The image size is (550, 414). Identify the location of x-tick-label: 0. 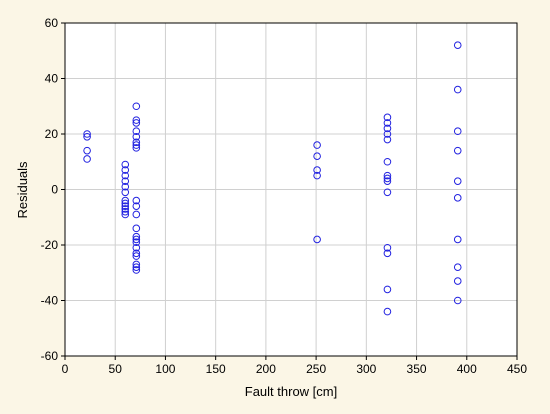
(65, 369).